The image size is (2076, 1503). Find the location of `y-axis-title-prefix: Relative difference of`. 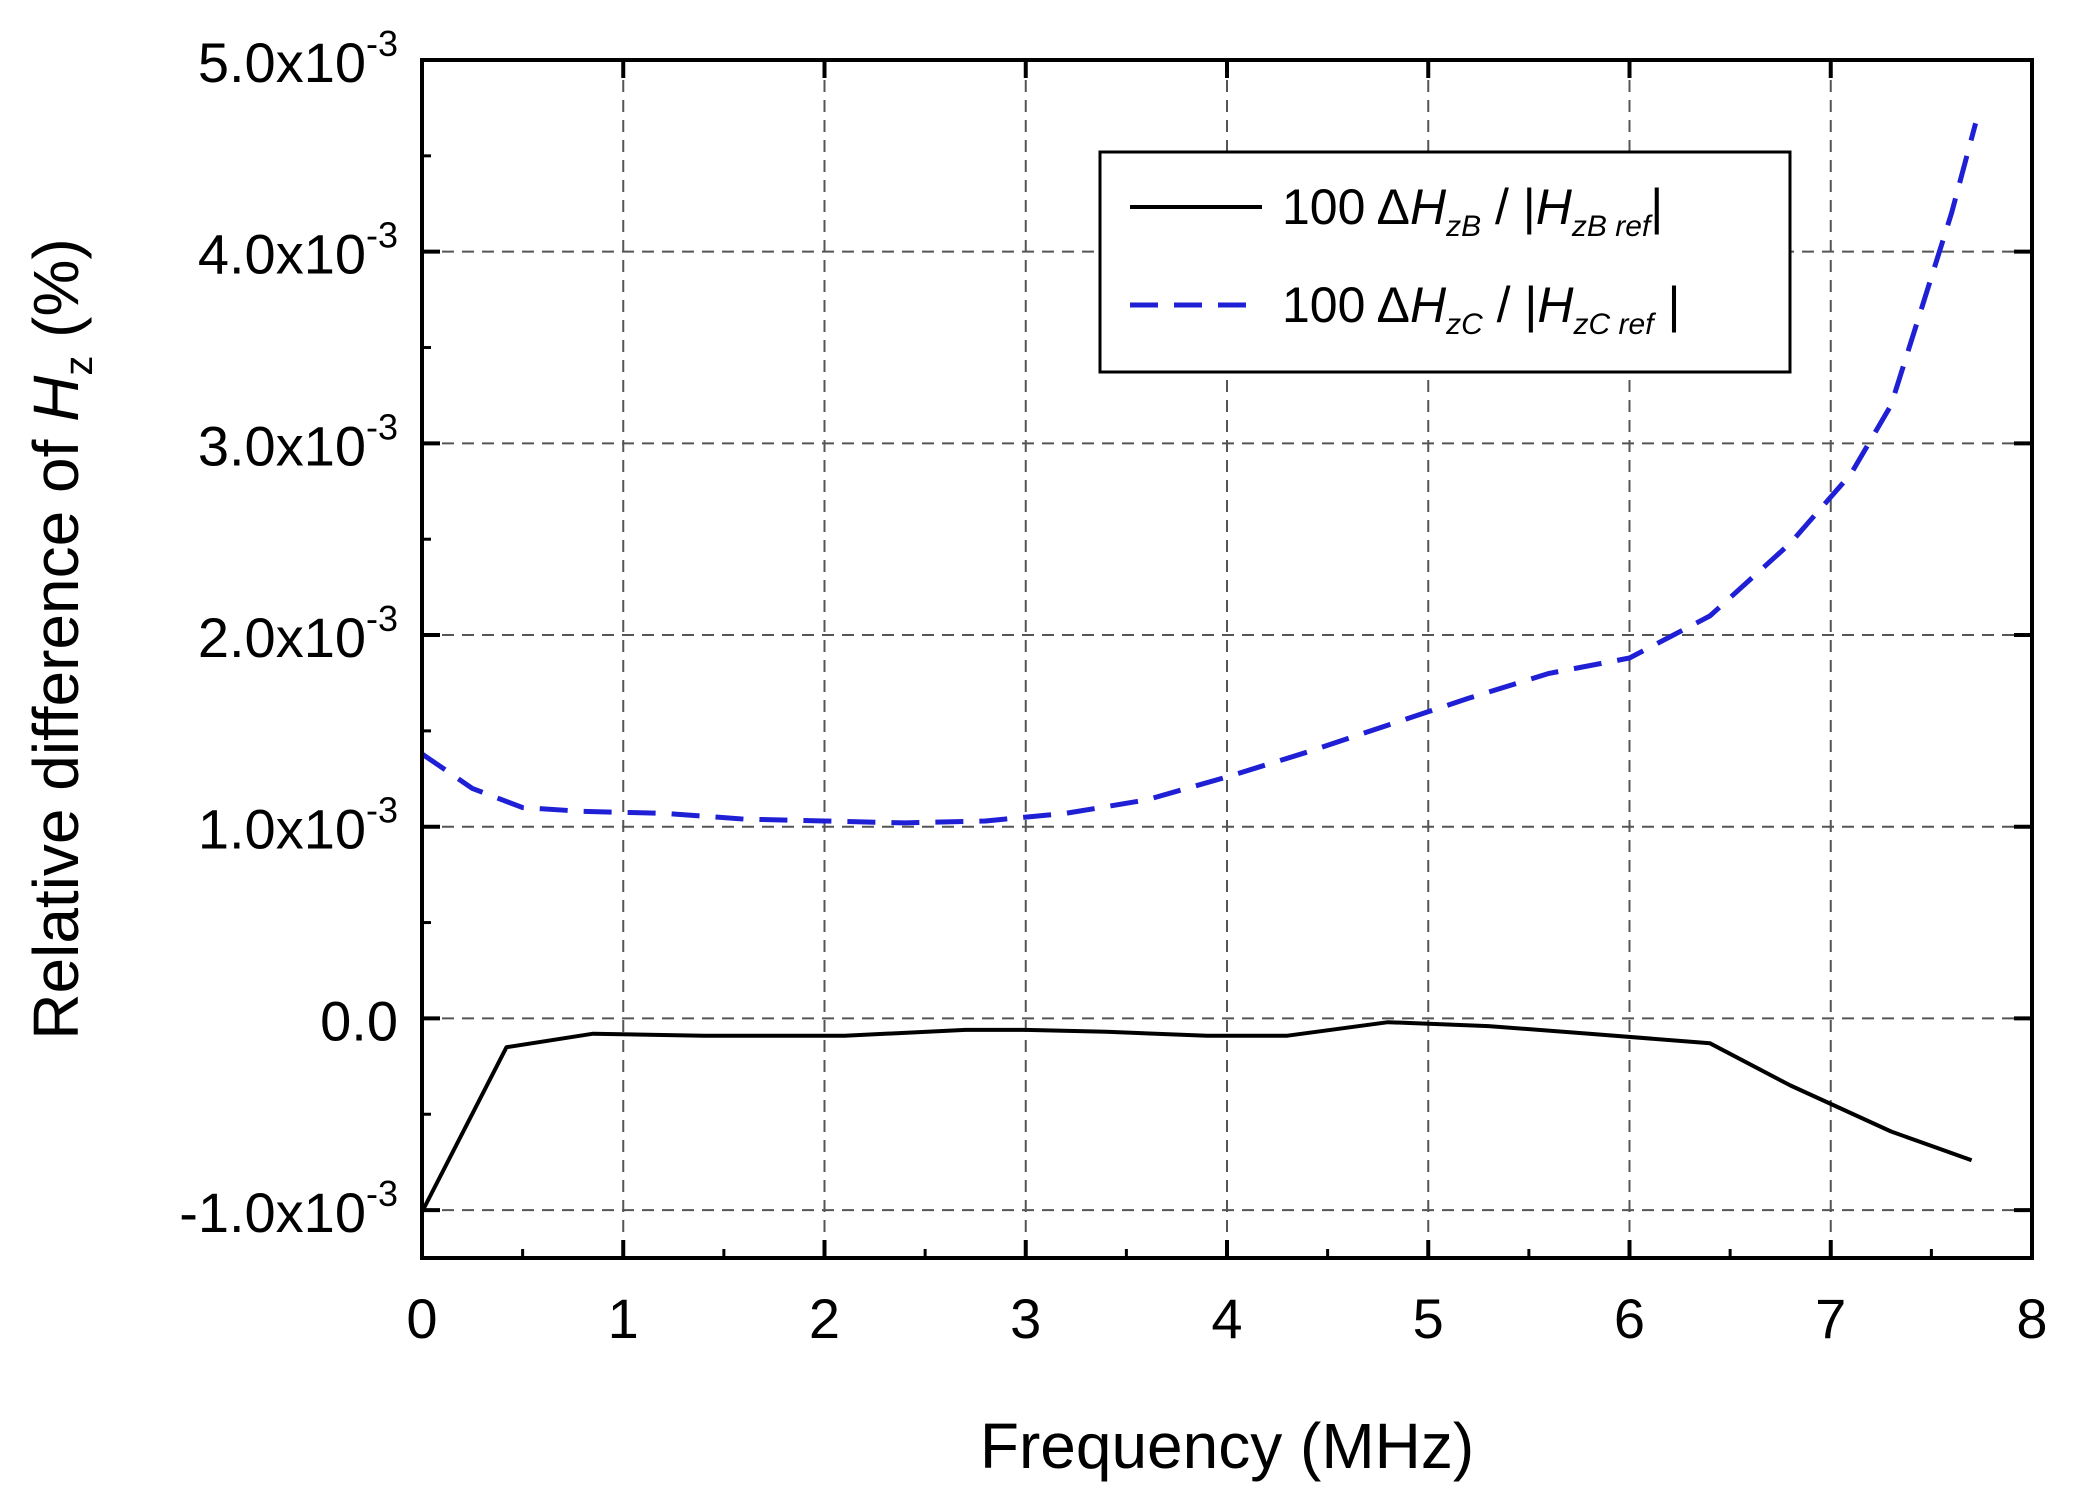

y-axis-title-prefix: Relative difference of is located at coordinates (56, 731).